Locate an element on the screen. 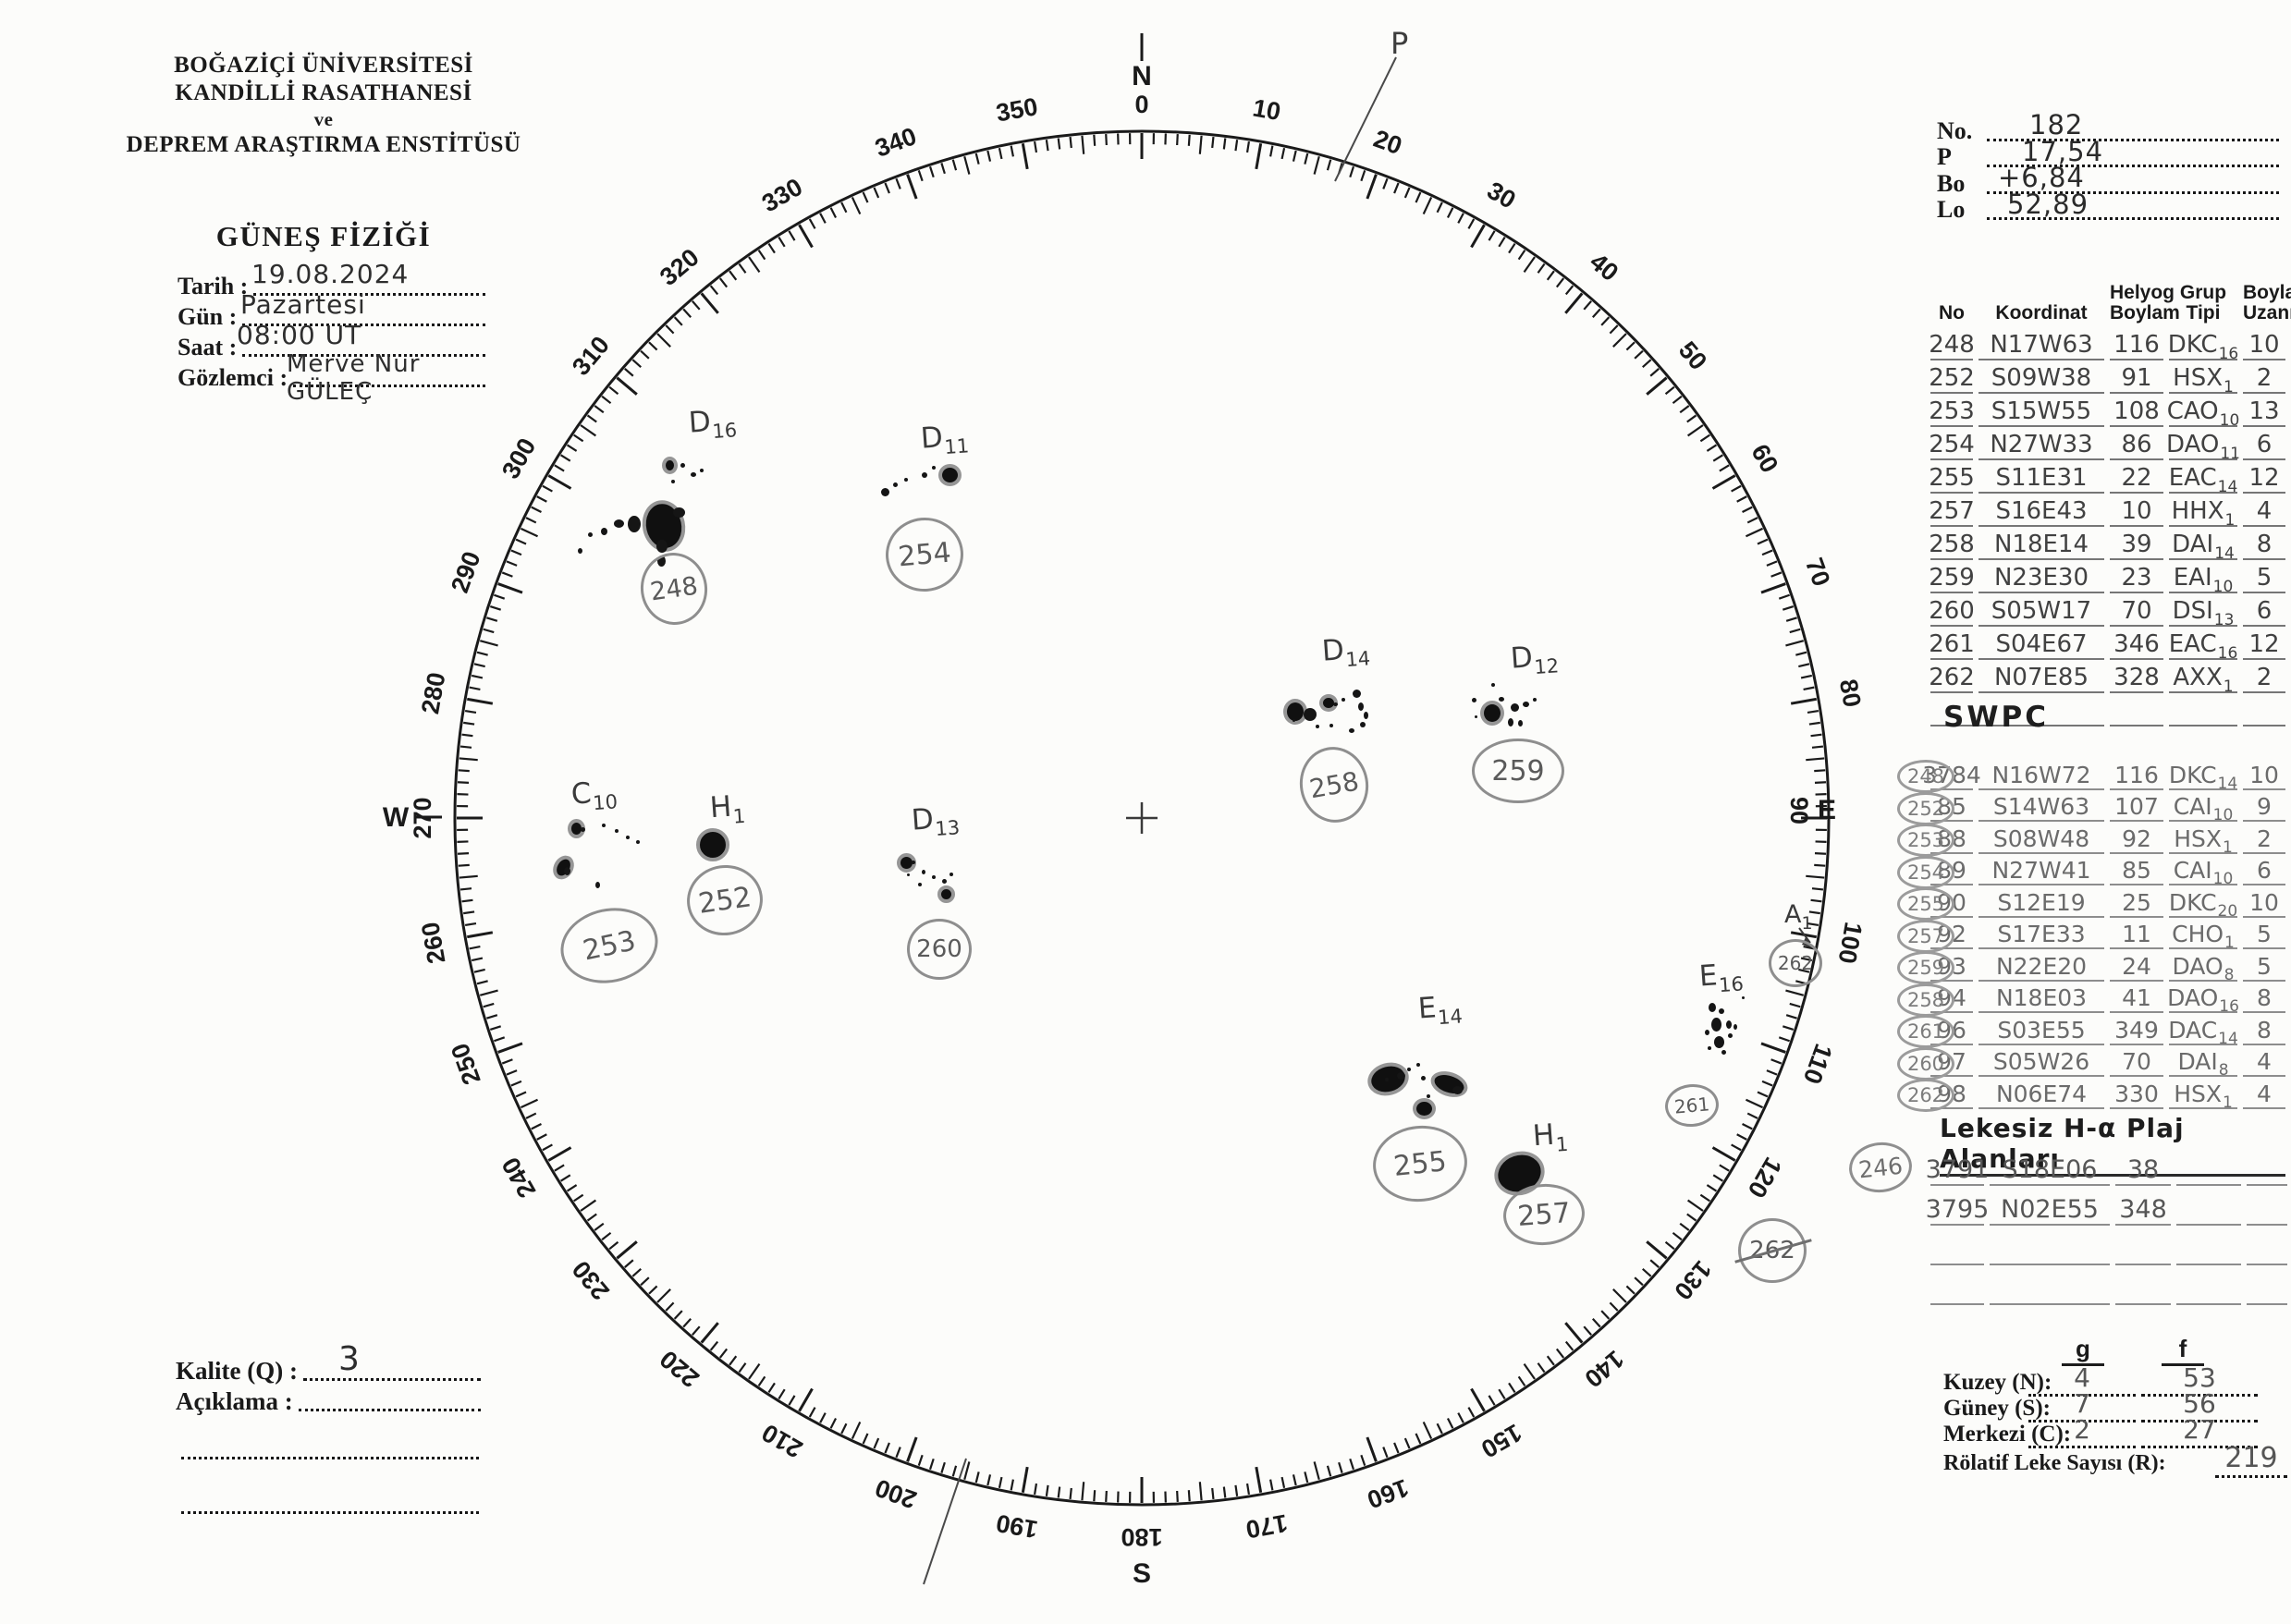  cell-grup-tipi: DAI 14 is located at coordinates (2203, 545).